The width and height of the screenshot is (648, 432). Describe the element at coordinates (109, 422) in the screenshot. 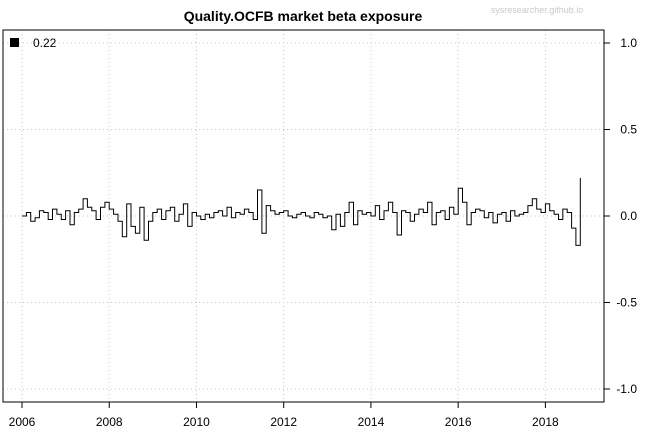

I see `x-tick-label: 2008` at that location.